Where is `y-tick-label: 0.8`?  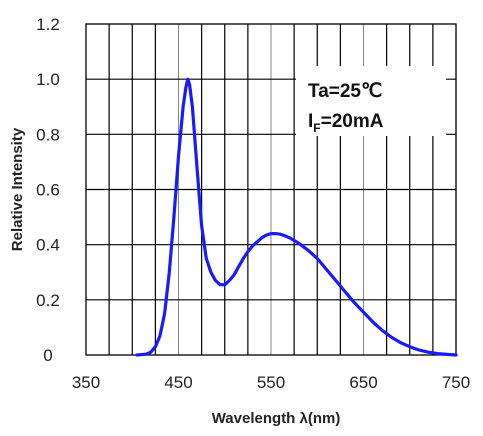
y-tick-label: 0.8 is located at coordinates (48, 134).